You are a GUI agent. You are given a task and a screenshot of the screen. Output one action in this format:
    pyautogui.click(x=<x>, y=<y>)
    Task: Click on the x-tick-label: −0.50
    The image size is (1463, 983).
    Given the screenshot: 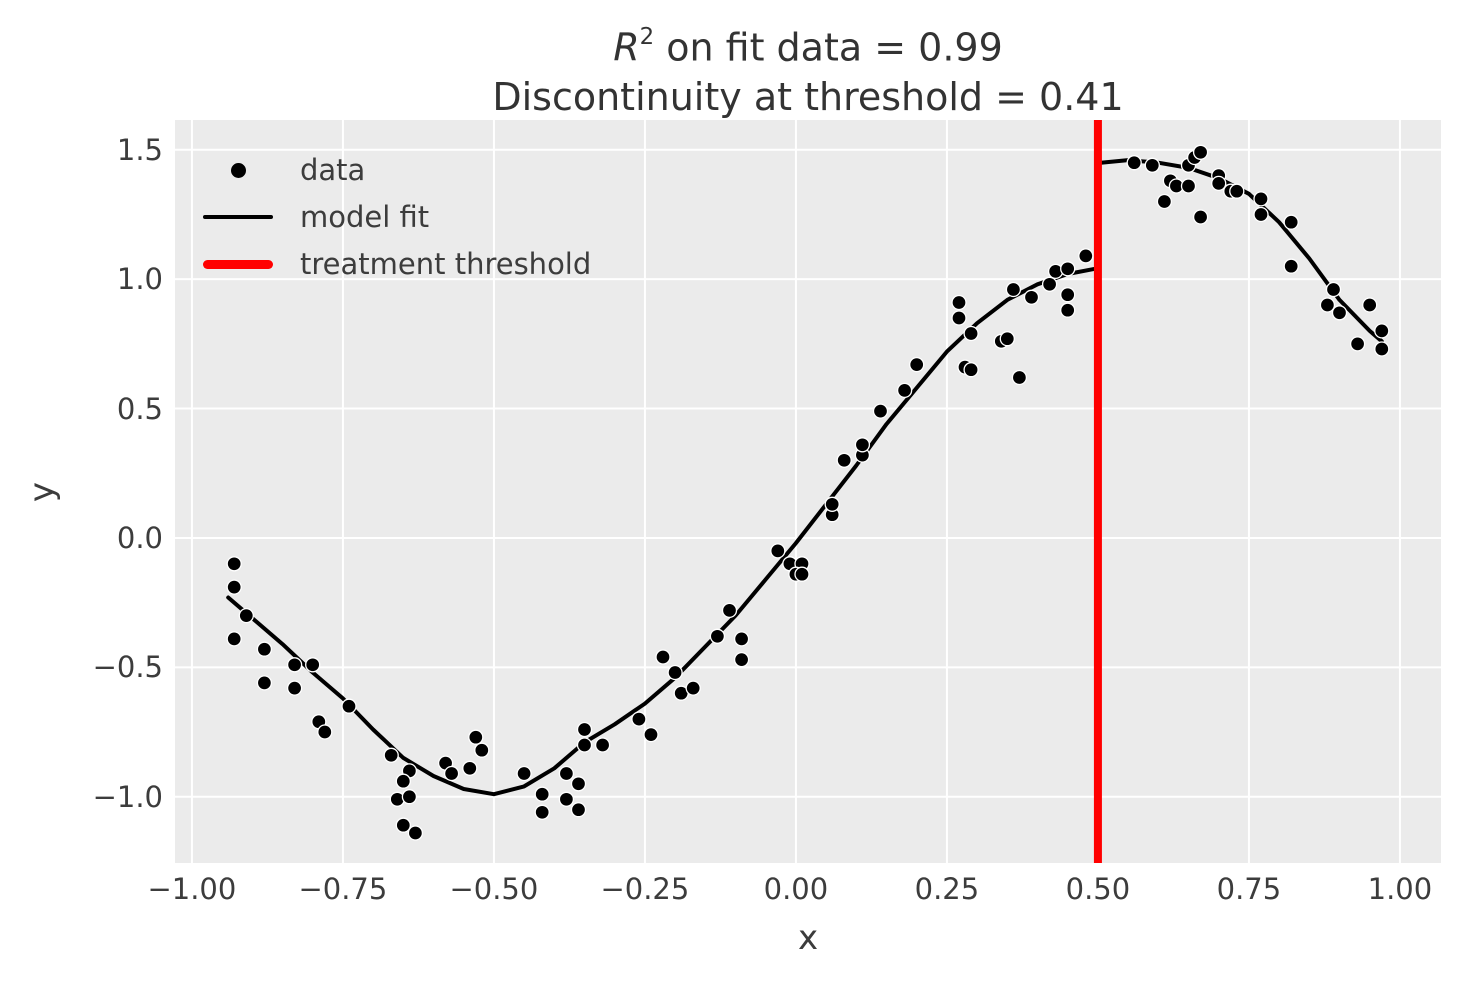 What is the action you would take?
    pyautogui.click(x=494, y=889)
    